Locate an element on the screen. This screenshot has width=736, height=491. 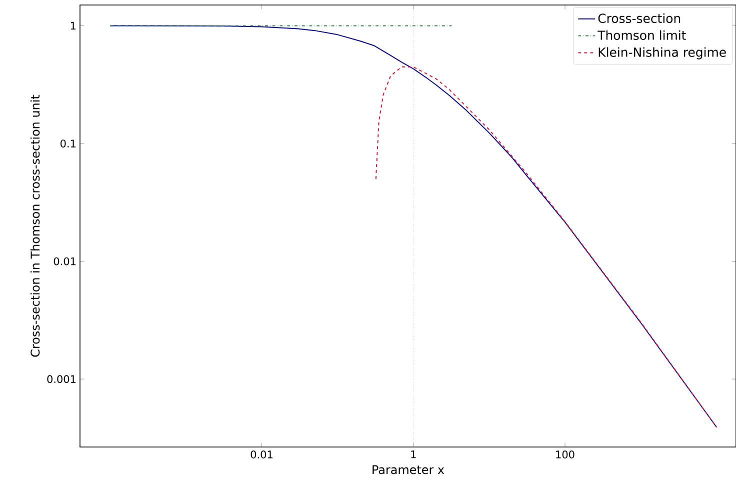
x-axis-title: Parameter x is located at coordinates (408, 469).